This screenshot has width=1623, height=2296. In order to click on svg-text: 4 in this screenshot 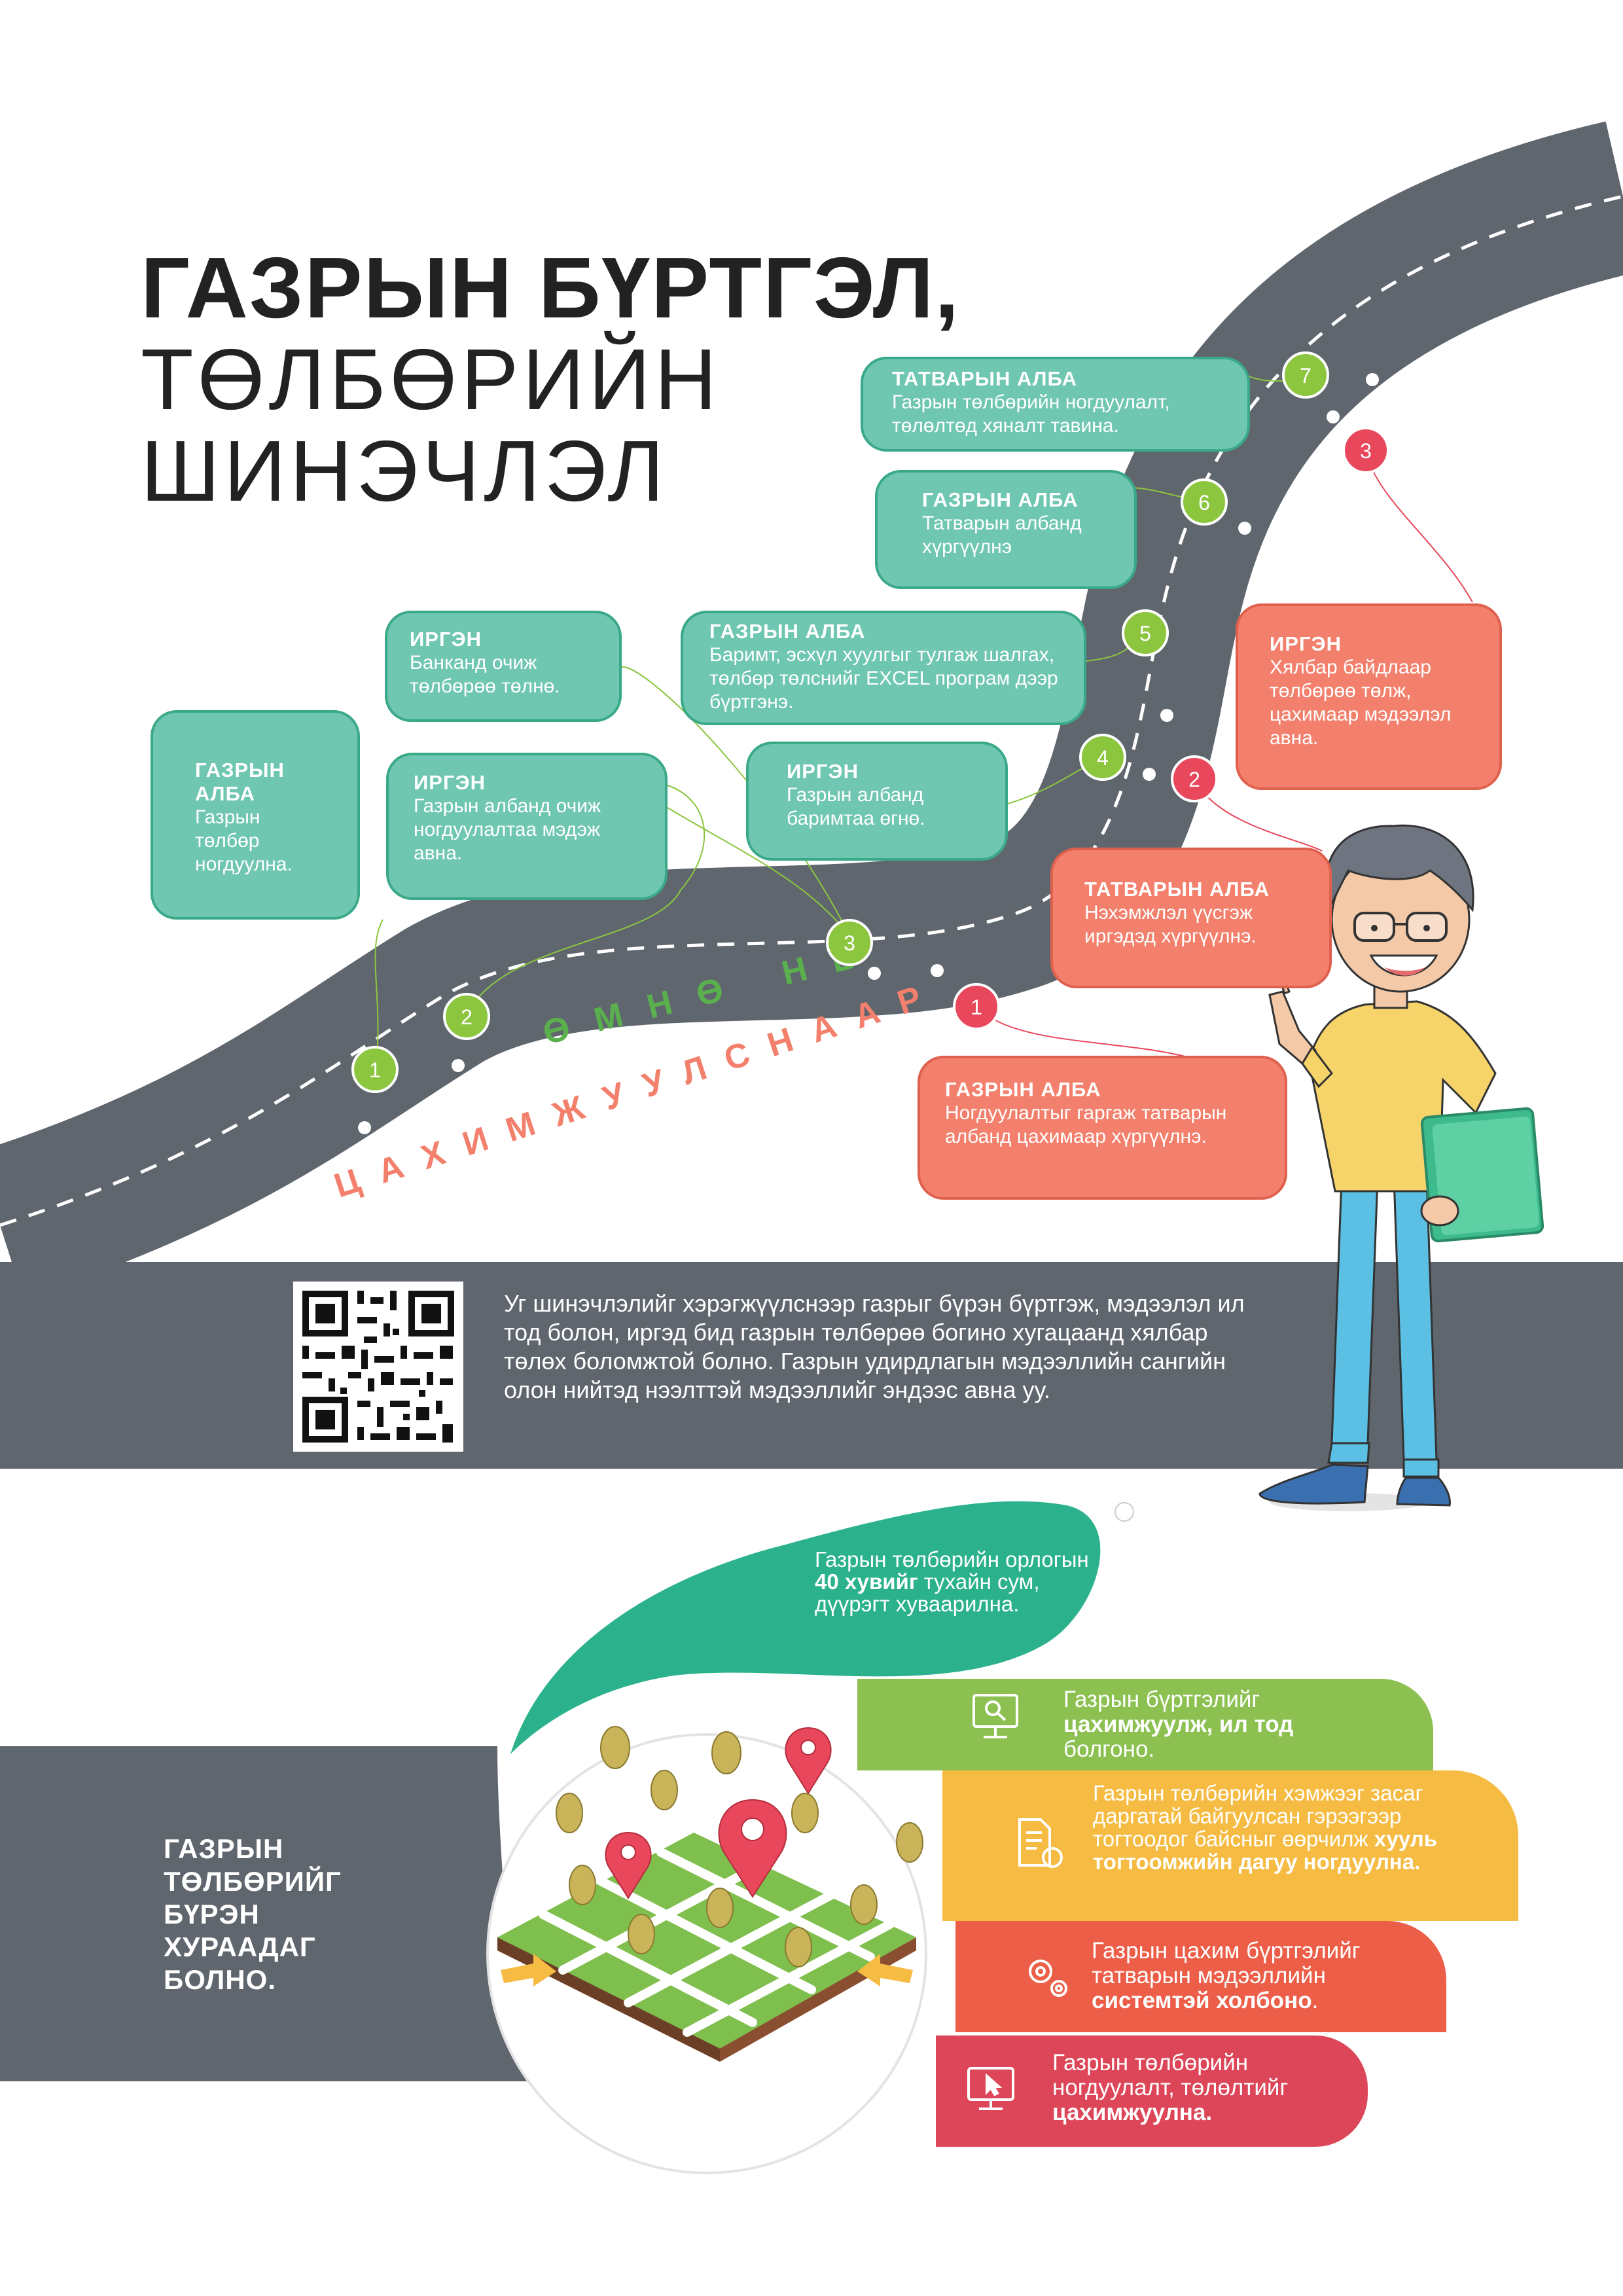, I will do `click(1103, 758)`.